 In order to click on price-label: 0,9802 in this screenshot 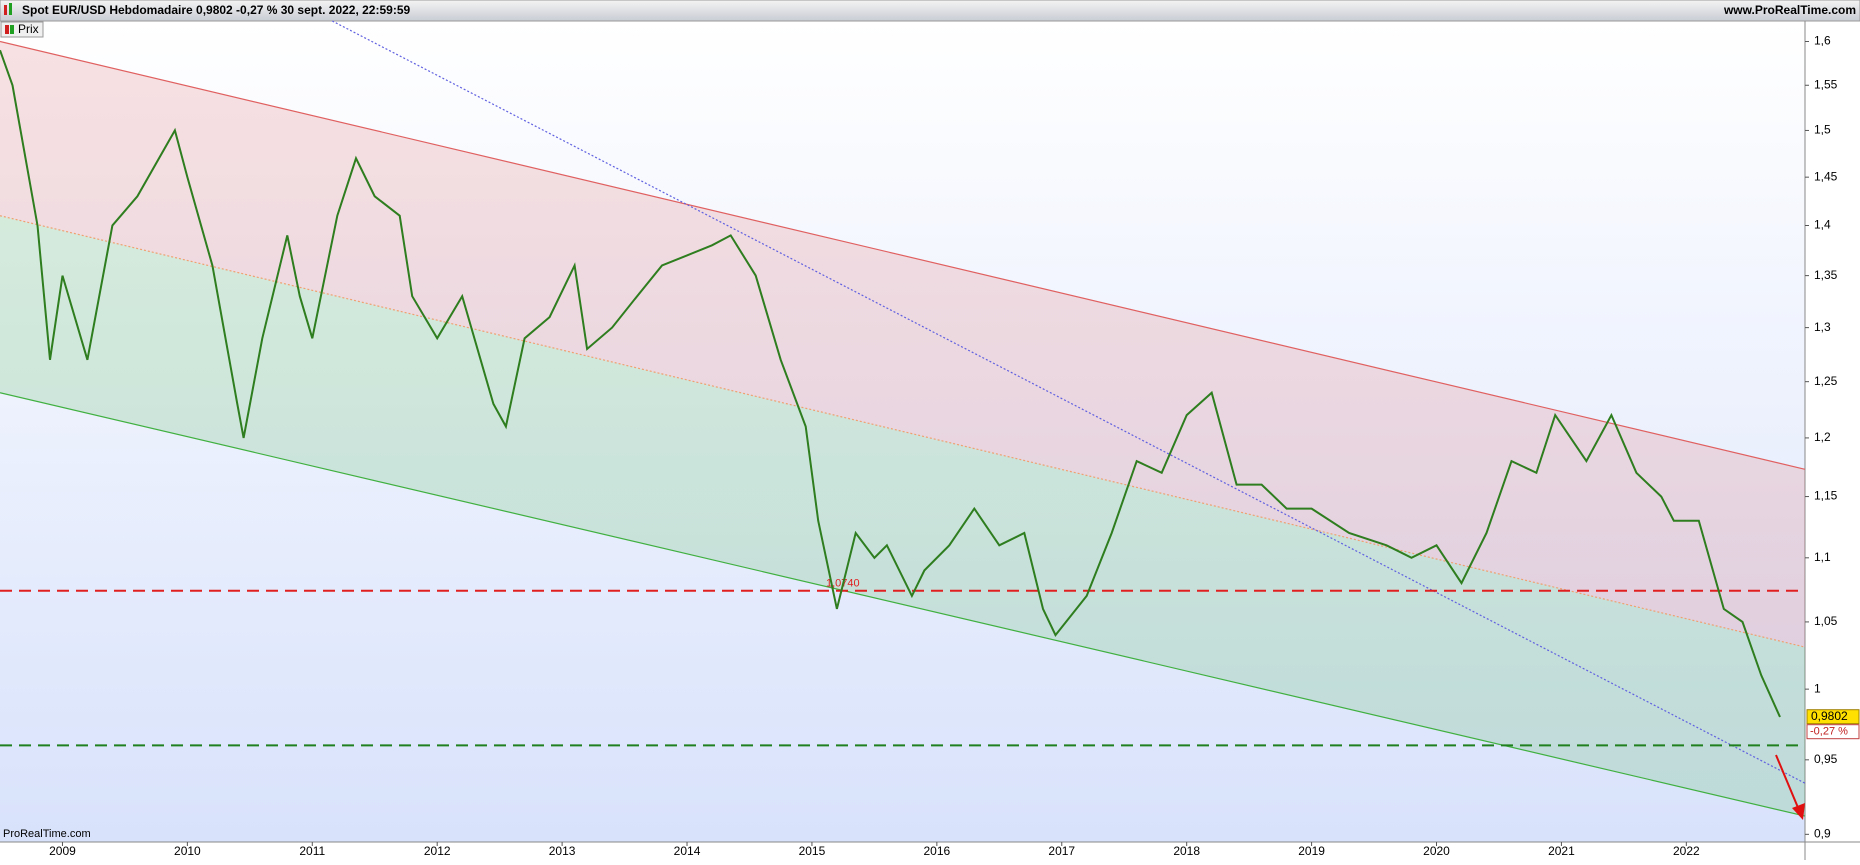, I will do `click(1829, 716)`.